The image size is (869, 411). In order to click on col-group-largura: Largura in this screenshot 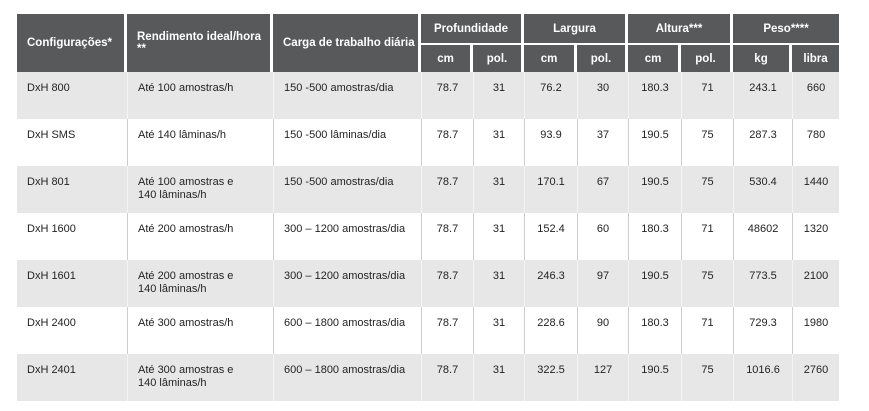, I will do `click(576, 29)`.